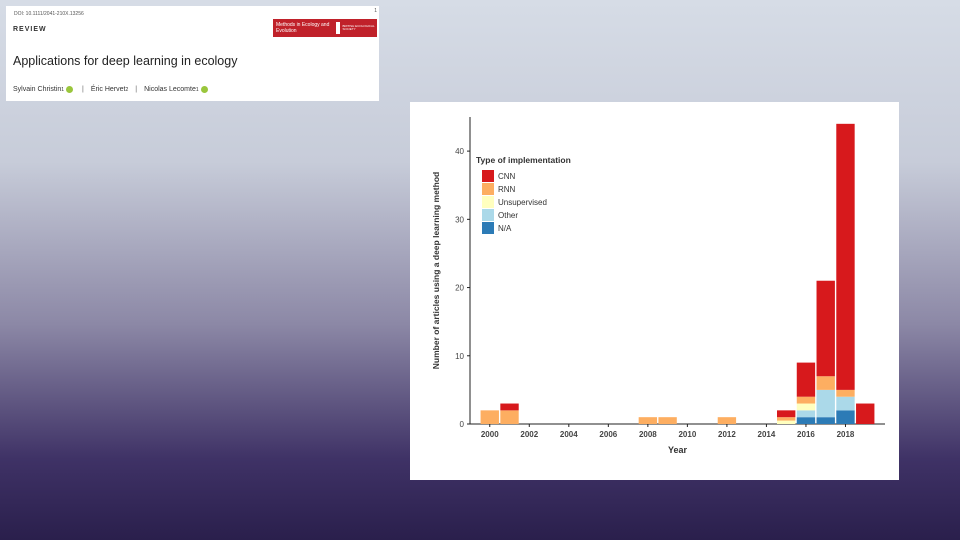 The height and width of the screenshot is (540, 960). What do you see at coordinates (462, 424) in the screenshot?
I see `y-tick-label: 0` at bounding box center [462, 424].